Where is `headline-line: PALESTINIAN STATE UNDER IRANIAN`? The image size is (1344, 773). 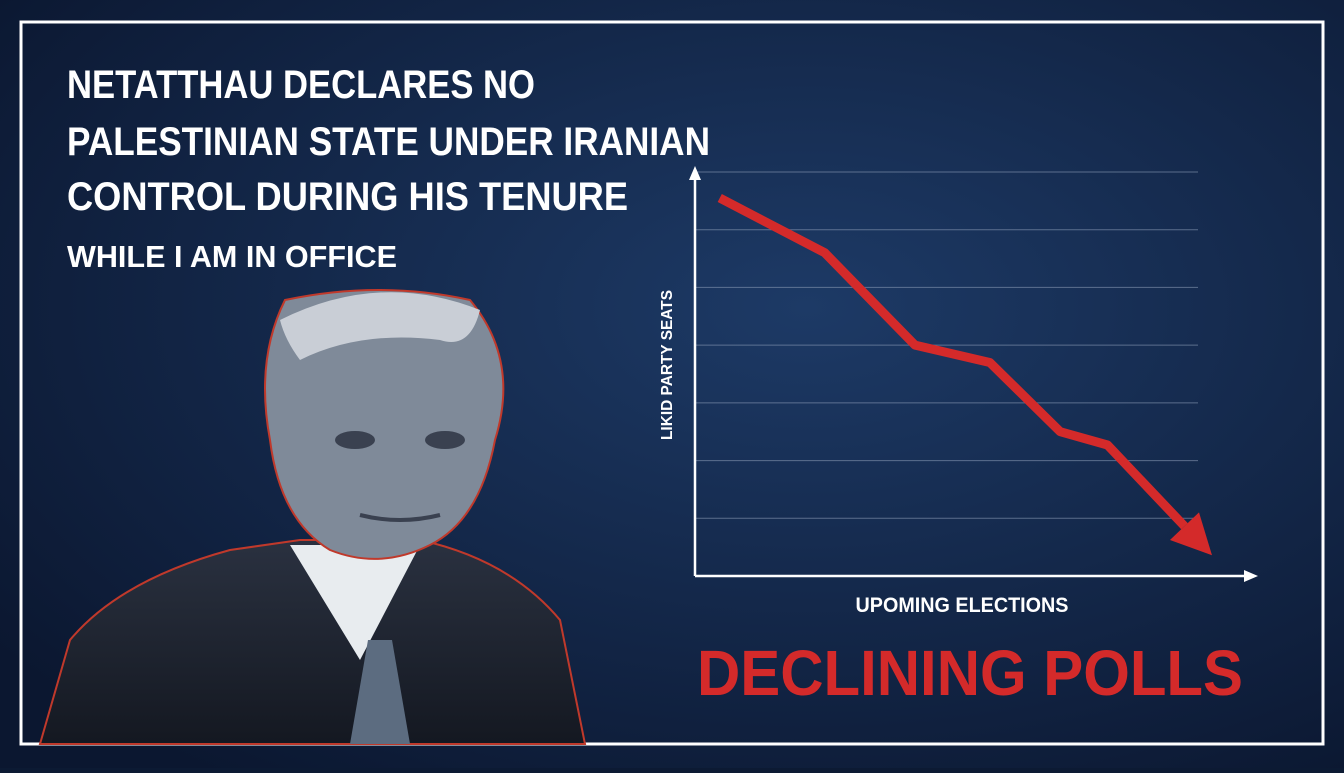
headline-line: PALESTINIAN STATE UNDER IRANIAN is located at coordinates (388, 142).